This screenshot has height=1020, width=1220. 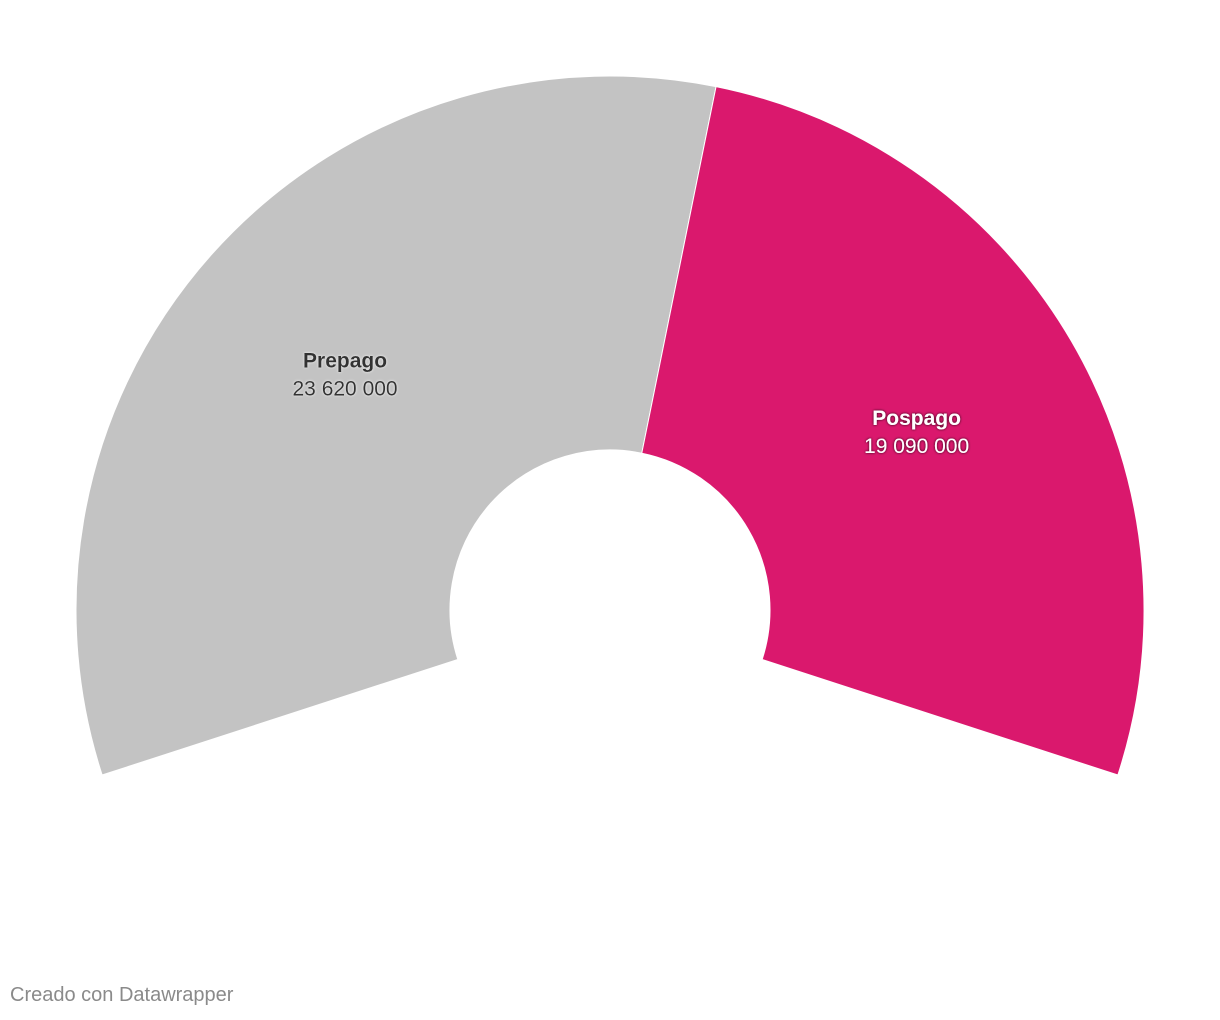 I want to click on slice-value-prepago: 23 620 000, so click(x=345, y=389).